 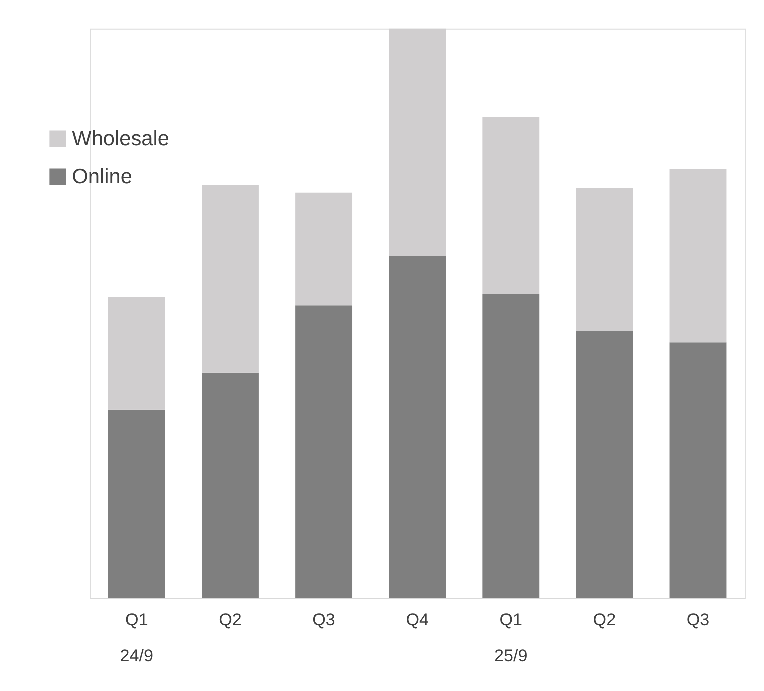 I want to click on legend-label: Wholesale, so click(x=121, y=139).